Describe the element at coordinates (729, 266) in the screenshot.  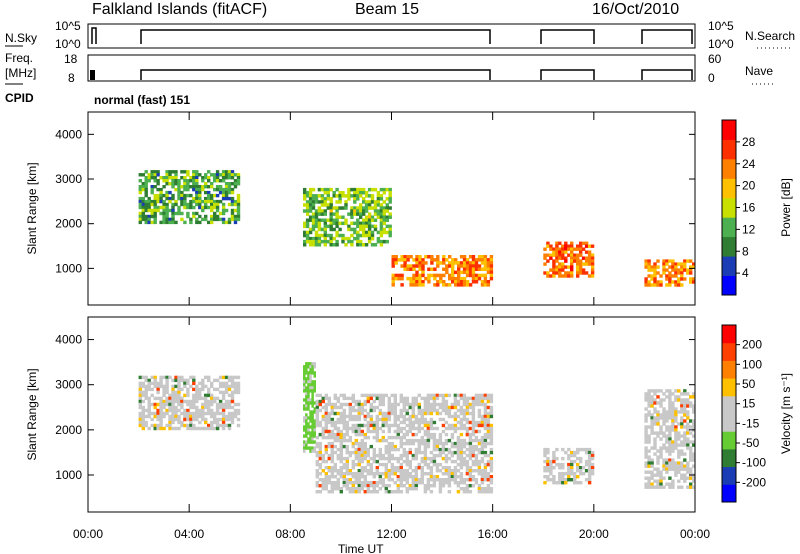
I see `colorbar-segment` at that location.